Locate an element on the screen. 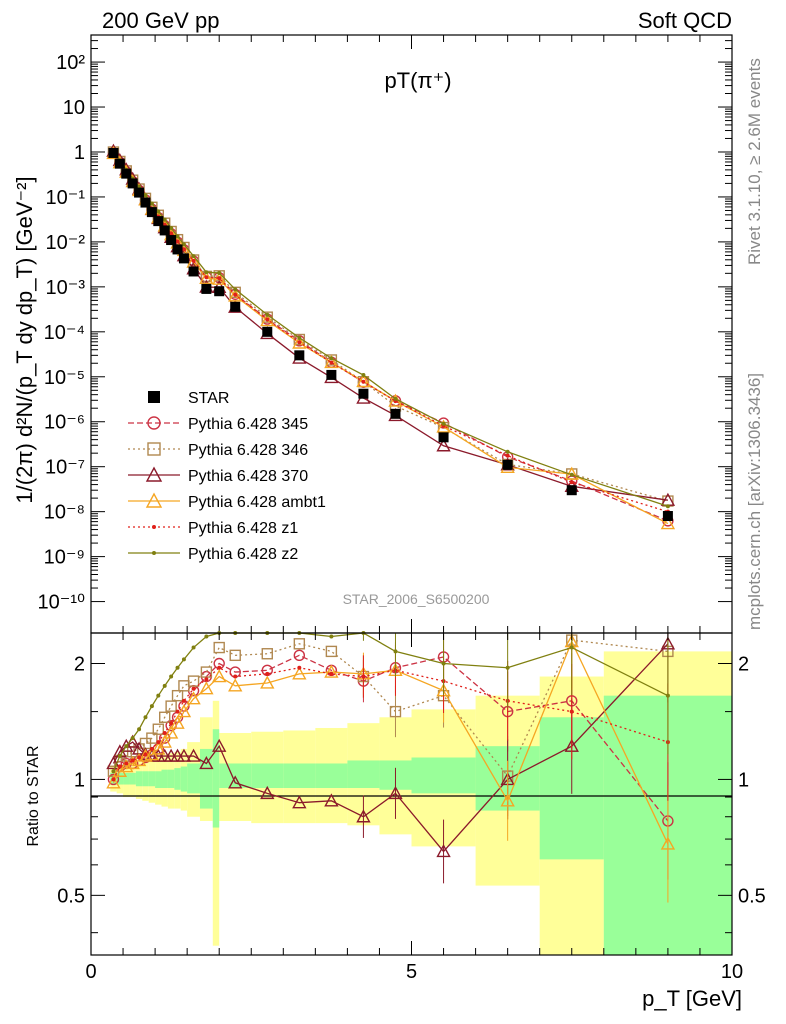 The height and width of the screenshot is (1024, 786). y-tick-label: 10⁻² is located at coordinates (66, 243).